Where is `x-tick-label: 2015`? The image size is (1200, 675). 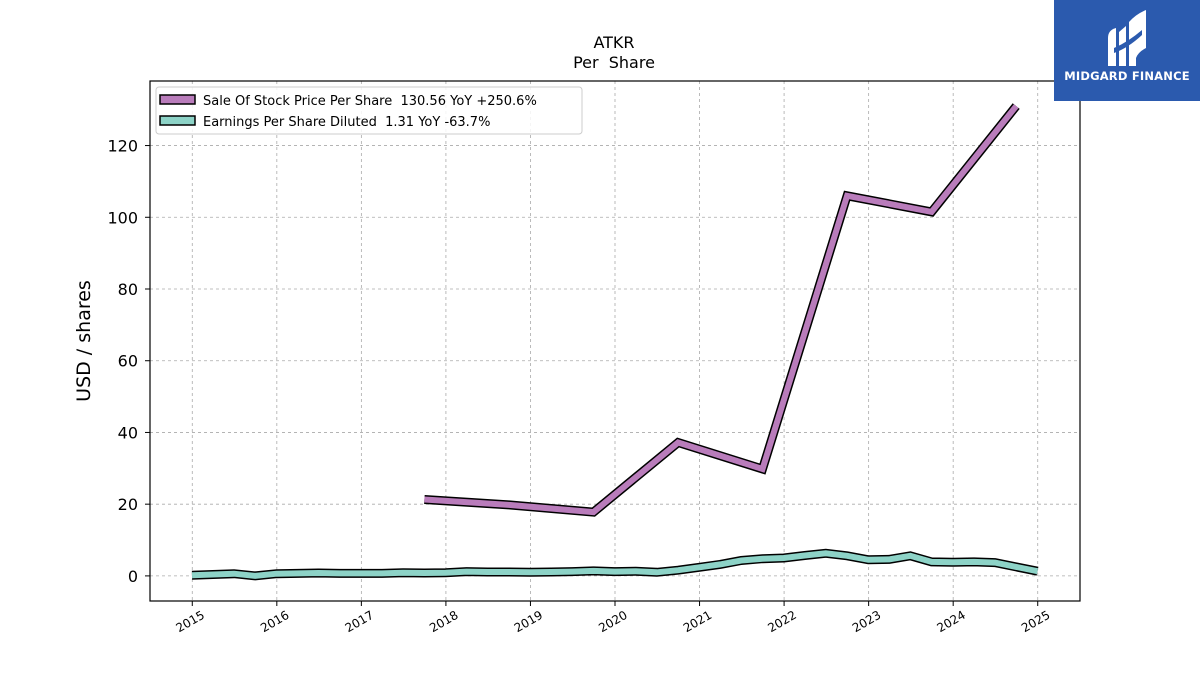
x-tick-label: 2015 is located at coordinates (190, 621).